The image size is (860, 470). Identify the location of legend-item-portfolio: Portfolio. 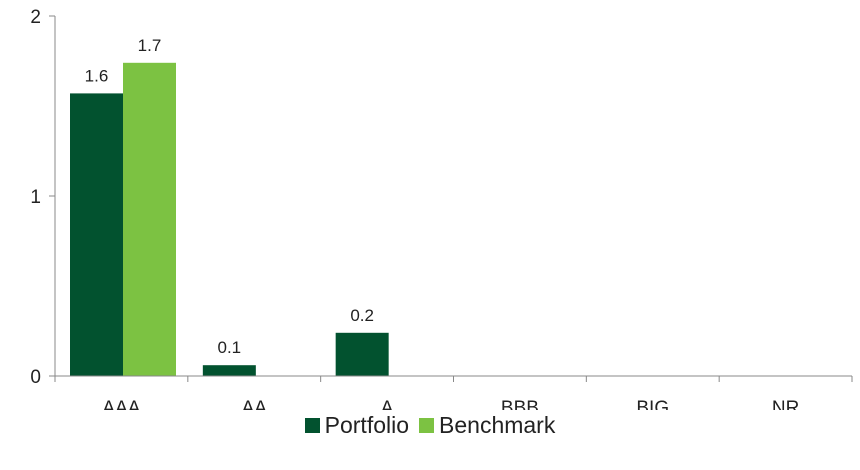
(357, 425).